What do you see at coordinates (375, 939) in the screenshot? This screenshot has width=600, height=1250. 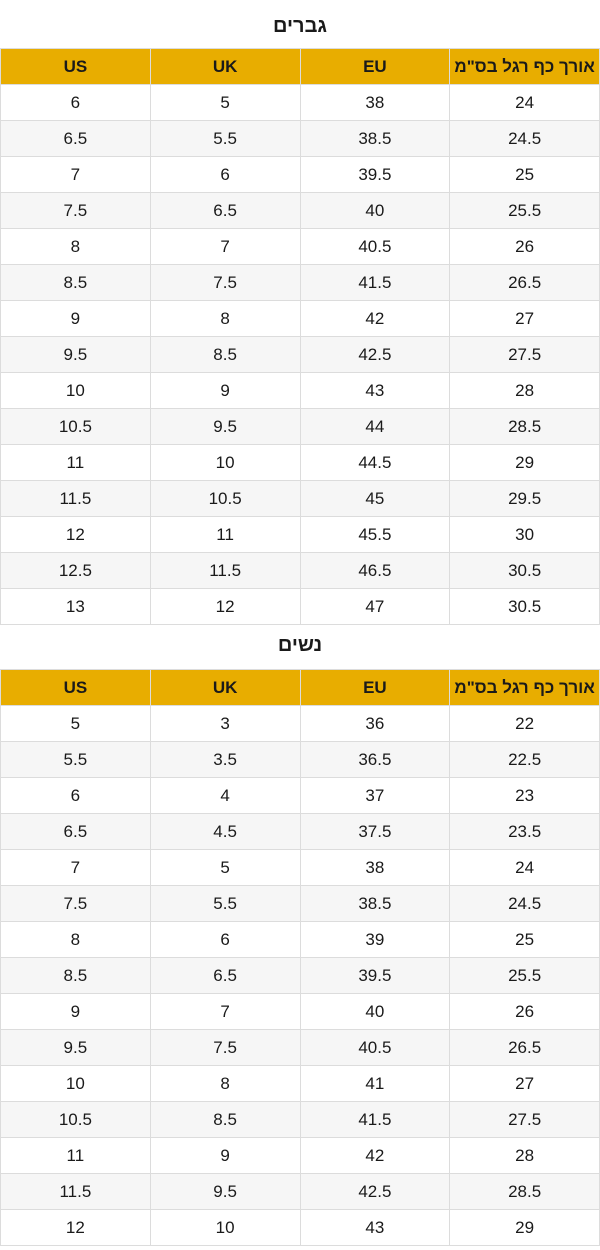 I see `eu-size-cell: 39` at bounding box center [375, 939].